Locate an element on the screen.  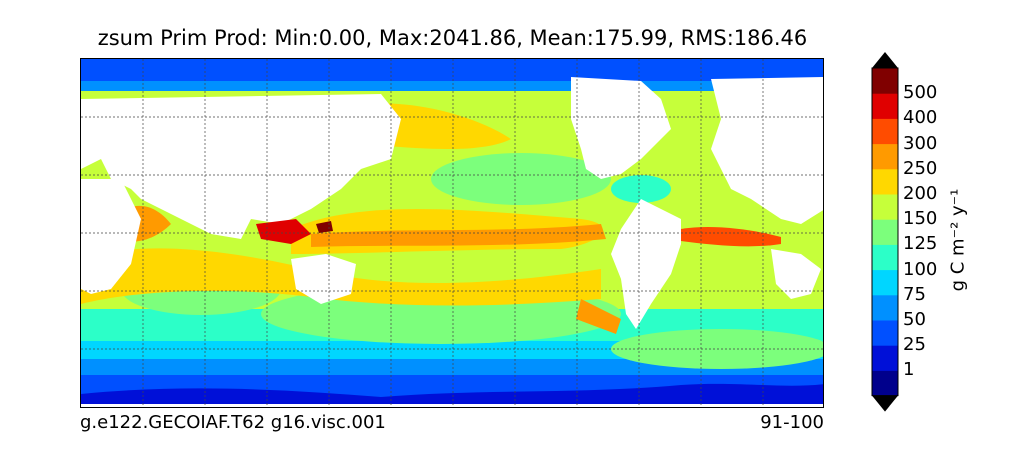
colorbar-tick-label: 100 is located at coordinates (920, 269).